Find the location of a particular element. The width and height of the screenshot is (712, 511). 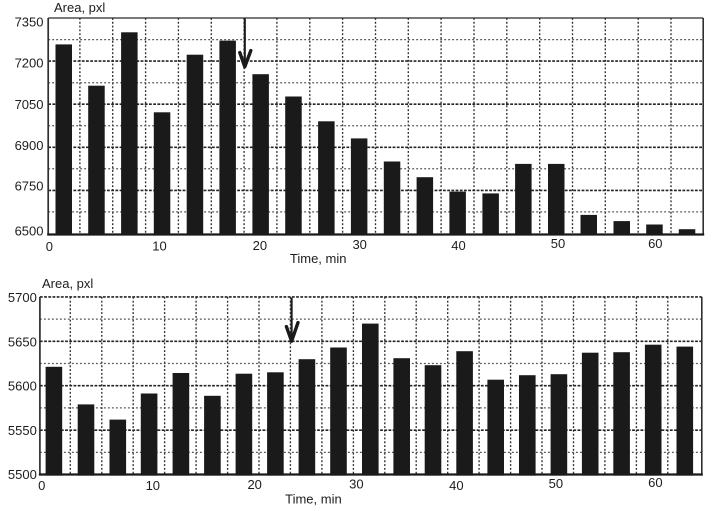

svg-text: 6750 is located at coordinates (29, 186).